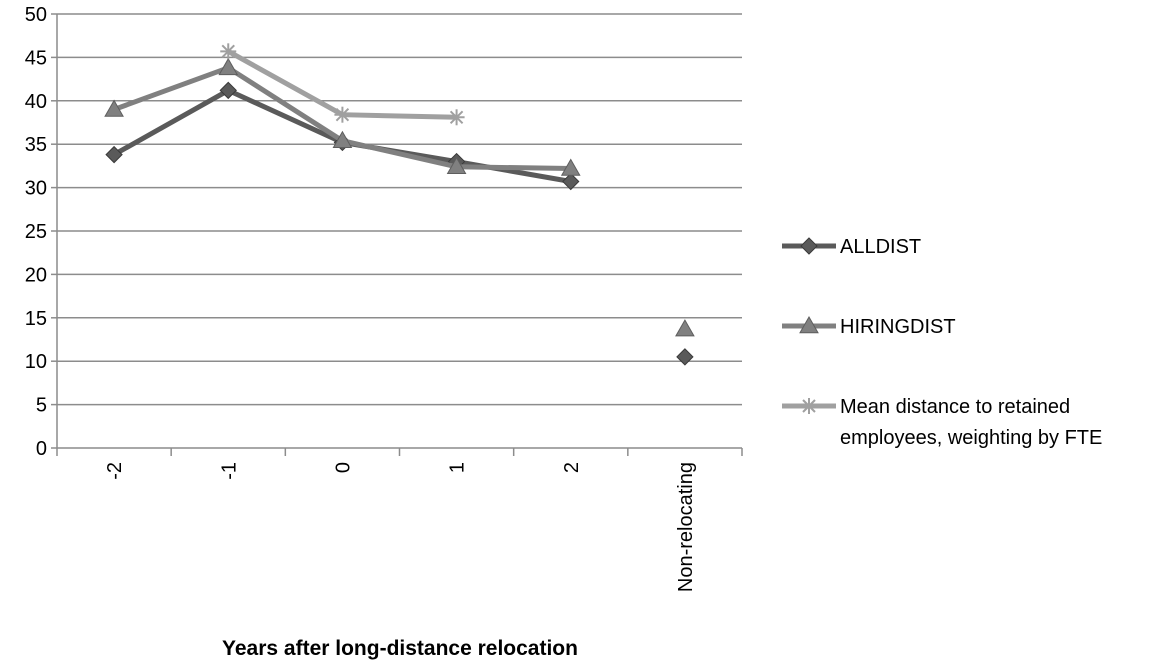 The image size is (1150, 661). Describe the element at coordinates (809, 406) in the screenshot. I see `legend-marker-star` at that location.